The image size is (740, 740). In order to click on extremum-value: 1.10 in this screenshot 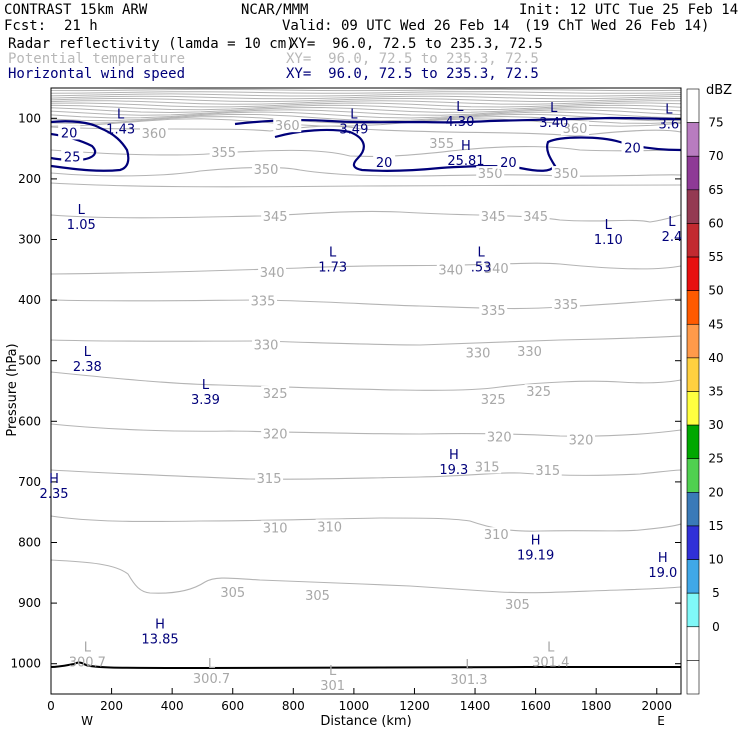, I will do `click(608, 240)`.